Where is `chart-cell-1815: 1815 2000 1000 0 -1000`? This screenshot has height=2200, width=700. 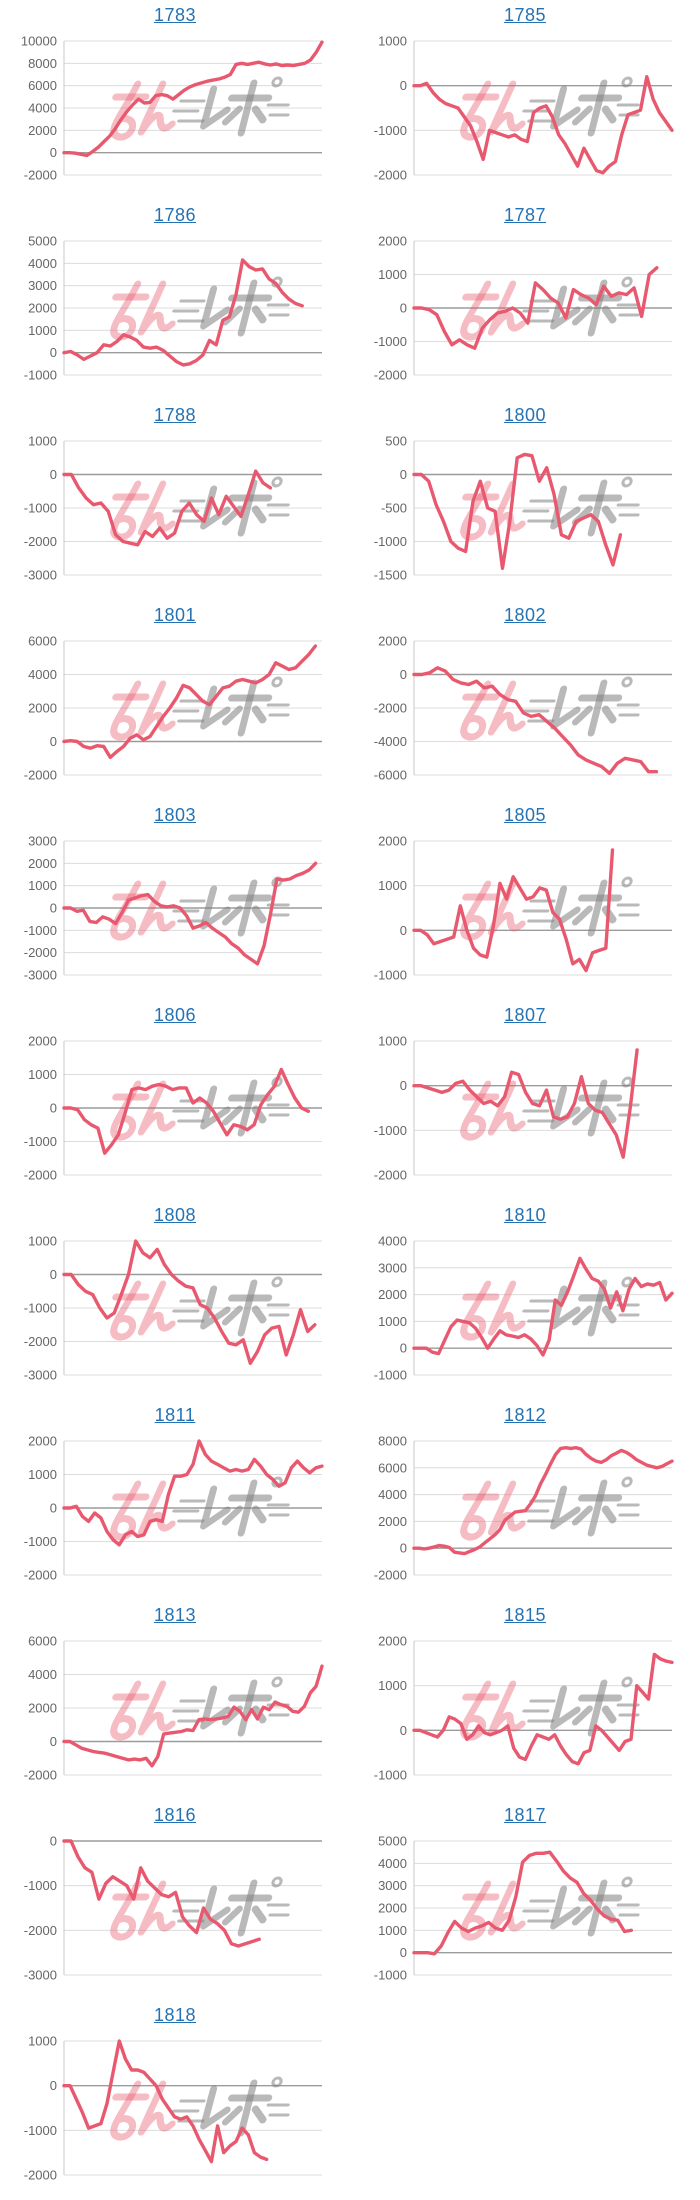
chart-cell-1815: 1815 2000 1000 0 -1000 is located at coordinates (525, 1700).